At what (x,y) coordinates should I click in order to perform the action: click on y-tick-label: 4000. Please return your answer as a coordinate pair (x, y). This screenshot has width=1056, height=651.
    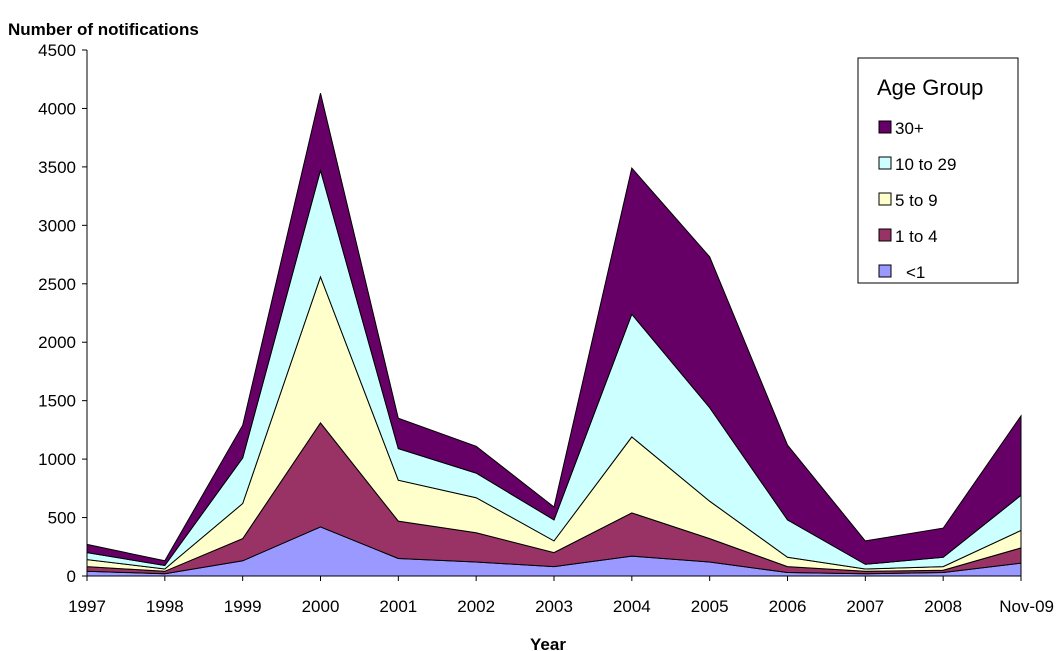
    Looking at the image, I should click on (57, 108).